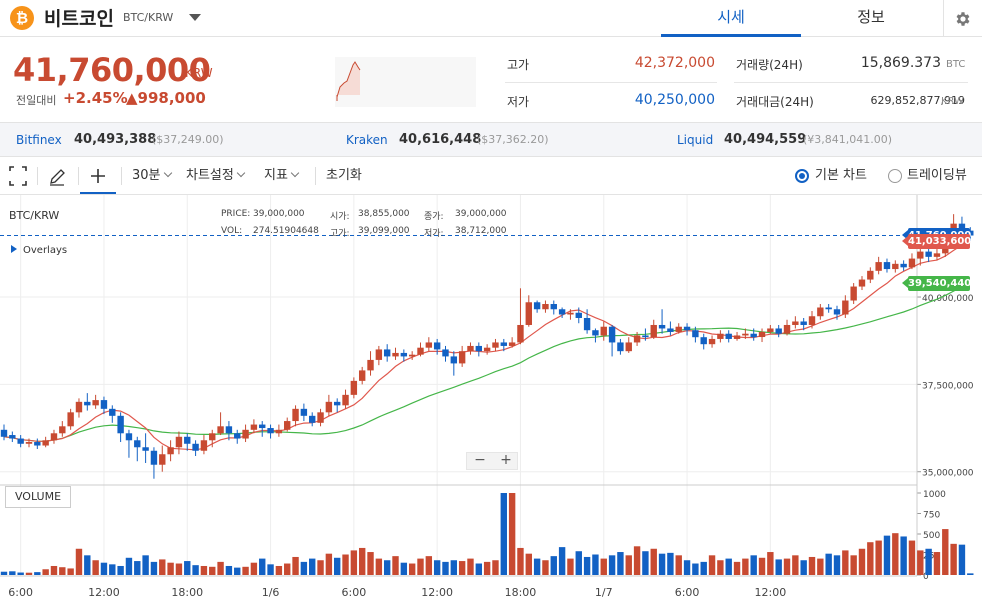 The height and width of the screenshot is (606, 982). Describe the element at coordinates (57, 176) in the screenshot. I see `draw-pencil-icon` at that location.